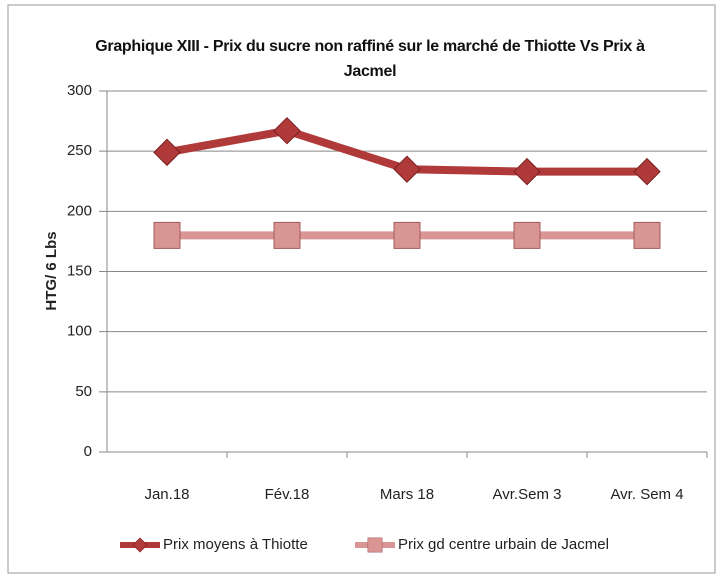 The height and width of the screenshot is (579, 723). Describe the element at coordinates (51, 270) in the screenshot. I see `y-axis-label: HTG/ 6 Lbs` at that location.